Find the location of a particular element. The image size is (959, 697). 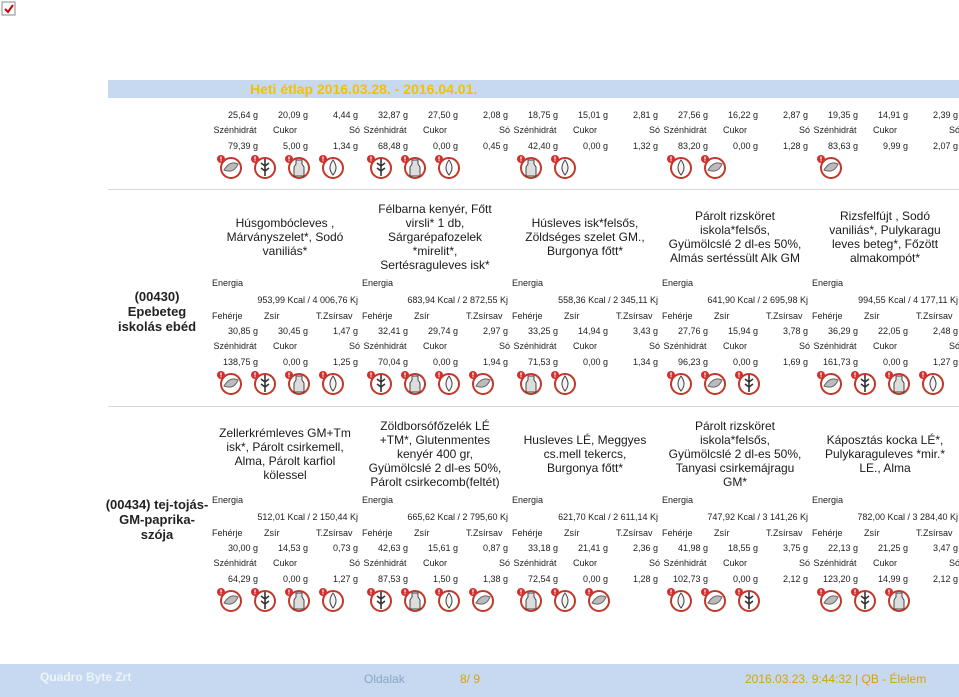

nutrient-value: 41,98 g is located at coordinates (692, 548).